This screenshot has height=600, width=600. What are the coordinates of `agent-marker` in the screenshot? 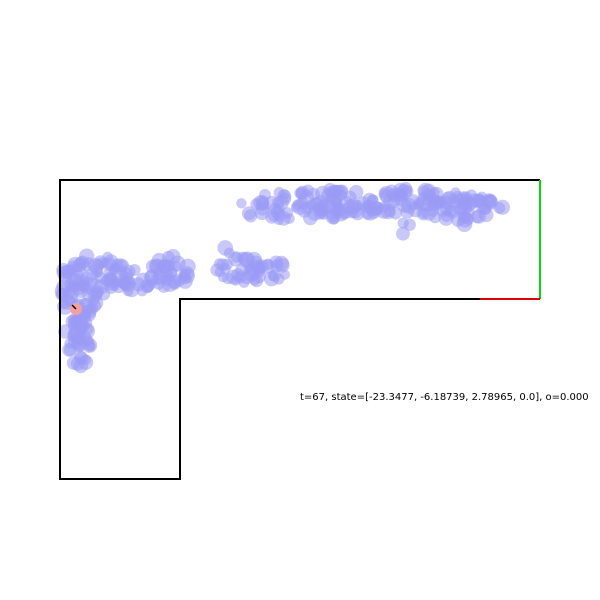 It's located at (76, 309).